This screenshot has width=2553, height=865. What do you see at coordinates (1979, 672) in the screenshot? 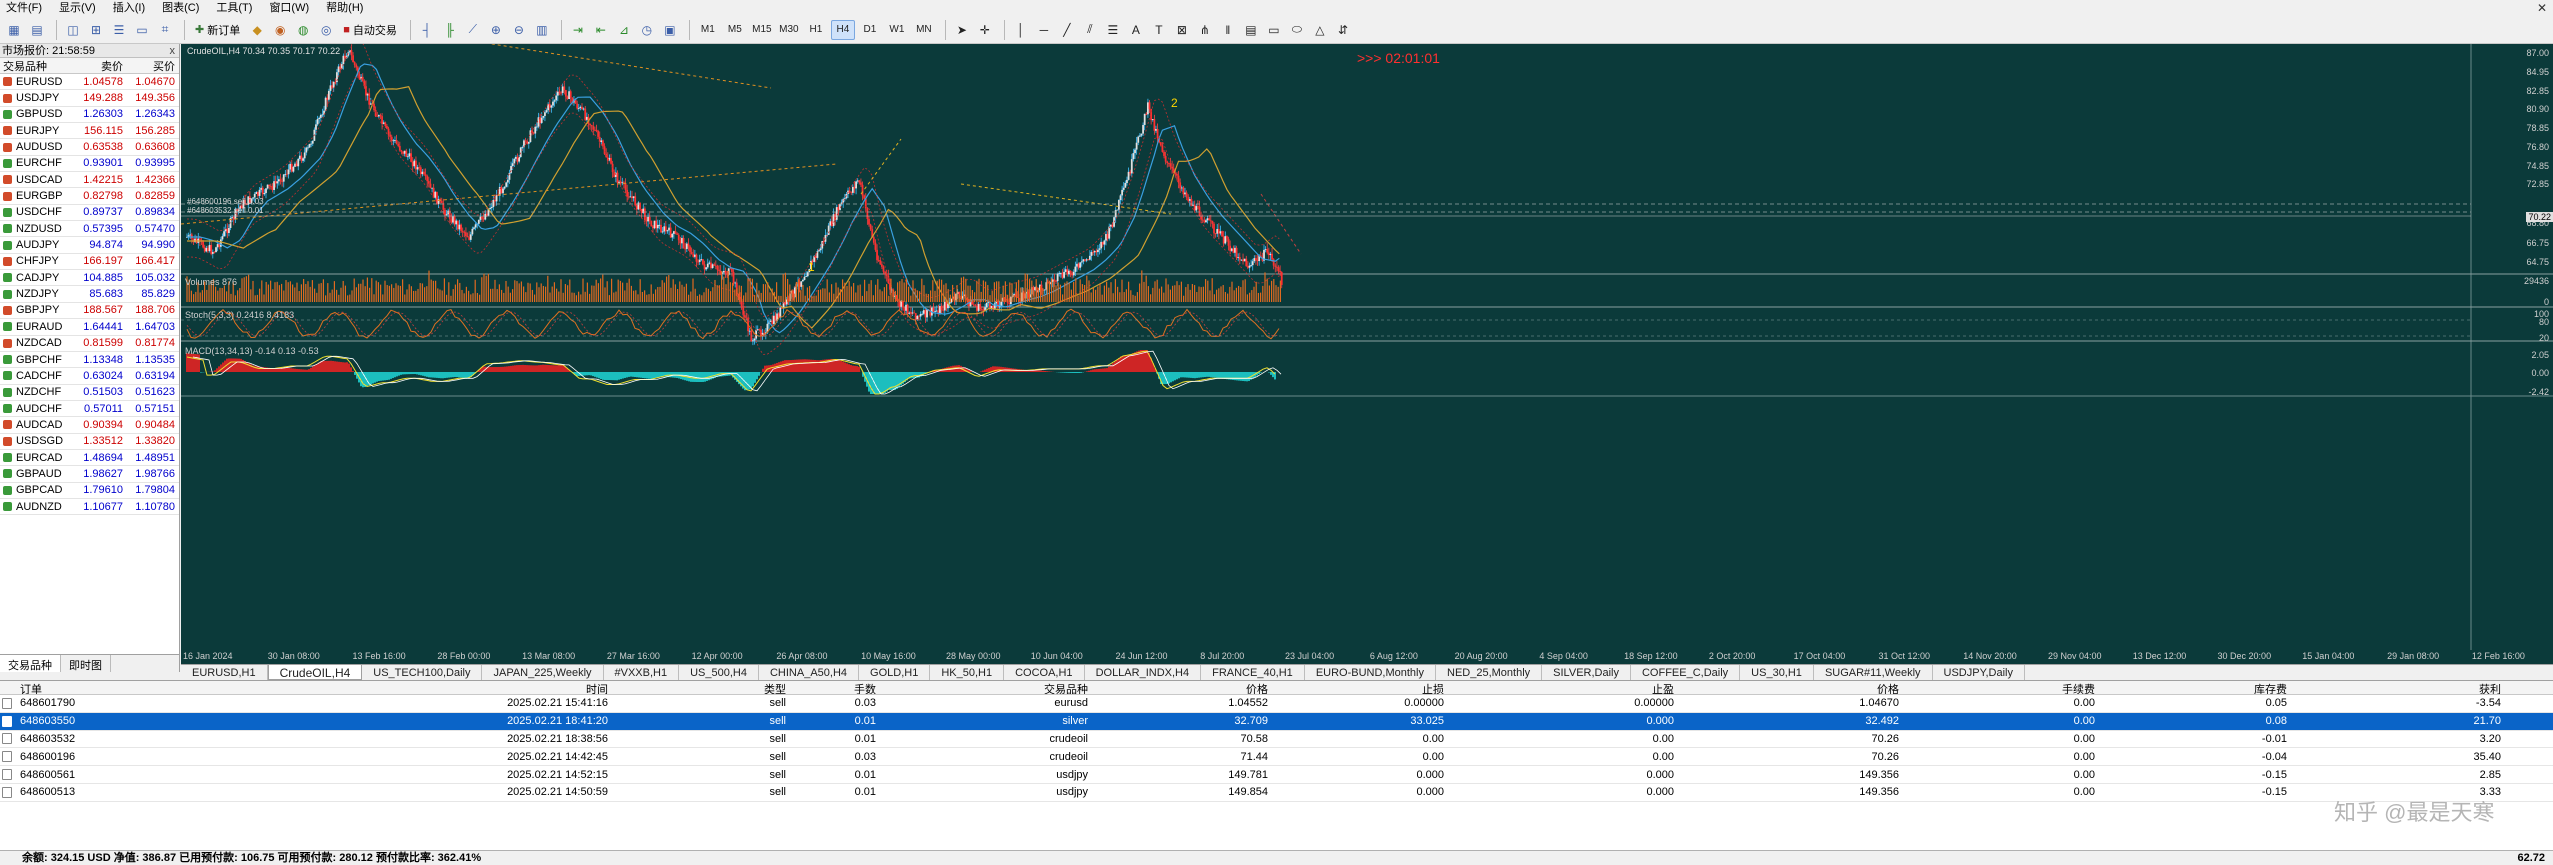
I see `chart-tab: USDJPY,Daily` at bounding box center [1979, 672].